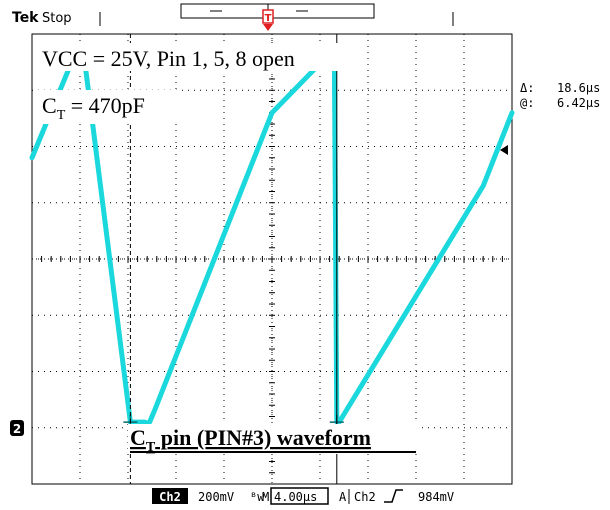  I want to click on cursor-readout: Δ: 18.6µs @: 6.42µs, so click(560, 95).